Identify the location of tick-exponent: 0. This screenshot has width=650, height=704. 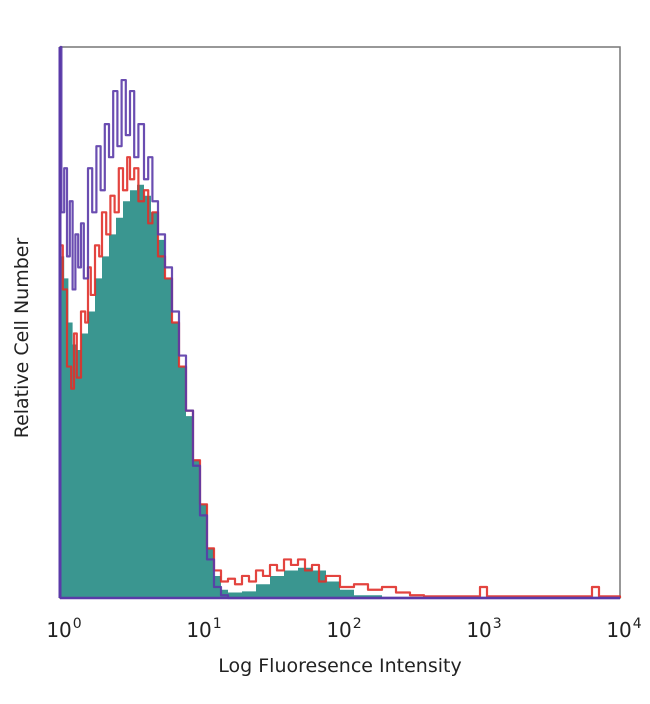
(77, 624).